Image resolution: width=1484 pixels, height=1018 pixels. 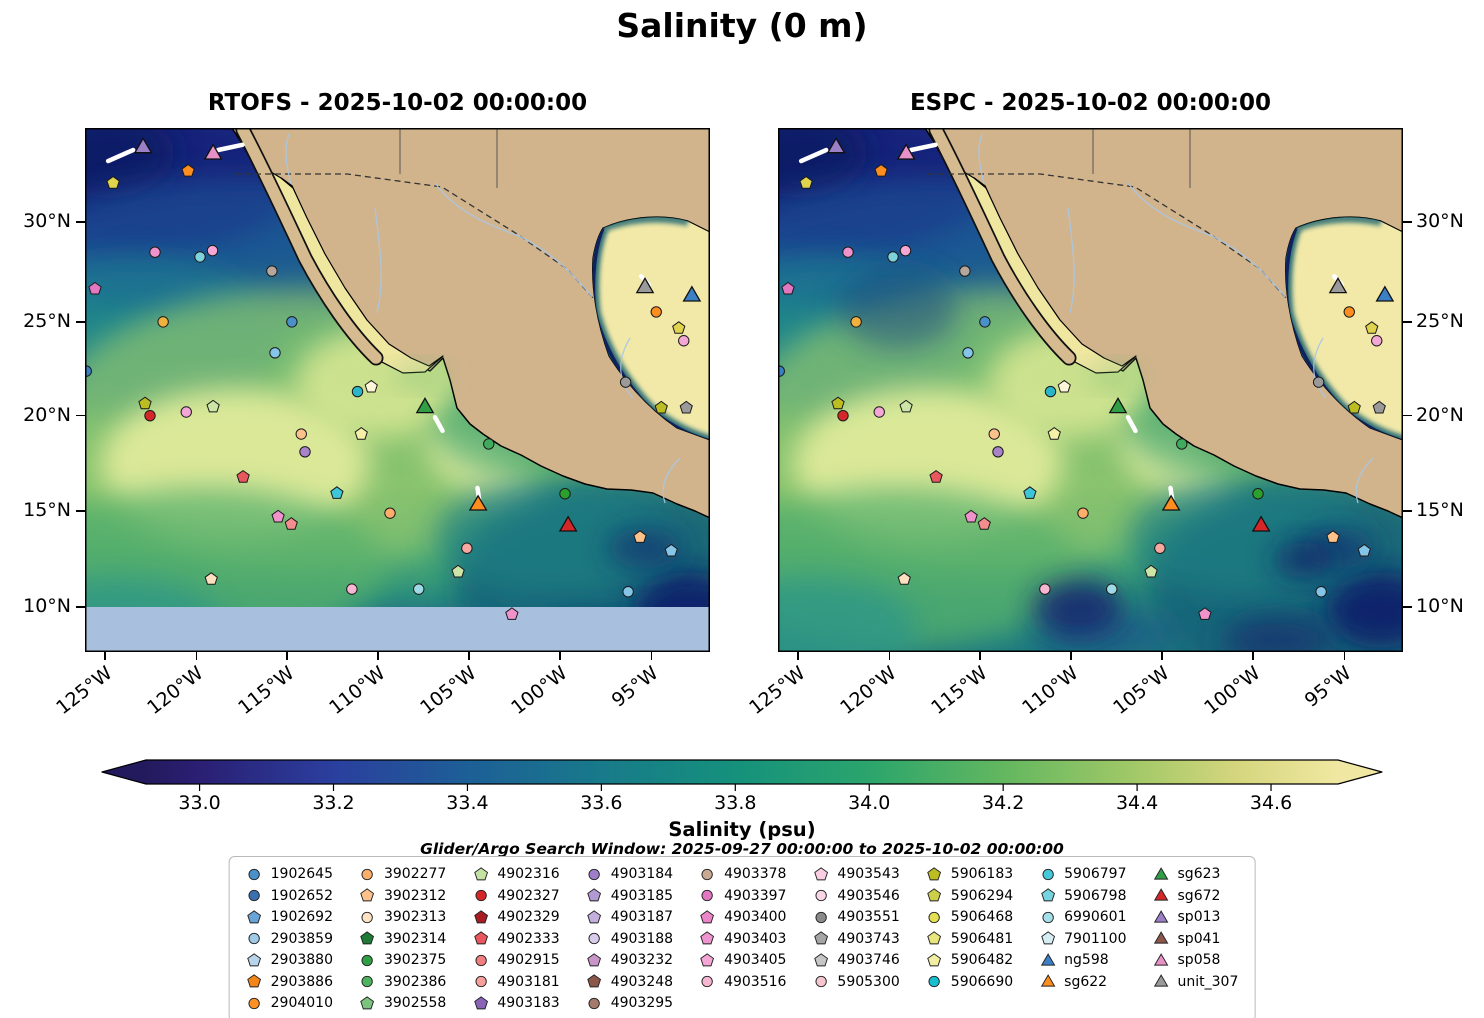 I want to click on legend-entry-label: 3902558, so click(x=415, y=1003).